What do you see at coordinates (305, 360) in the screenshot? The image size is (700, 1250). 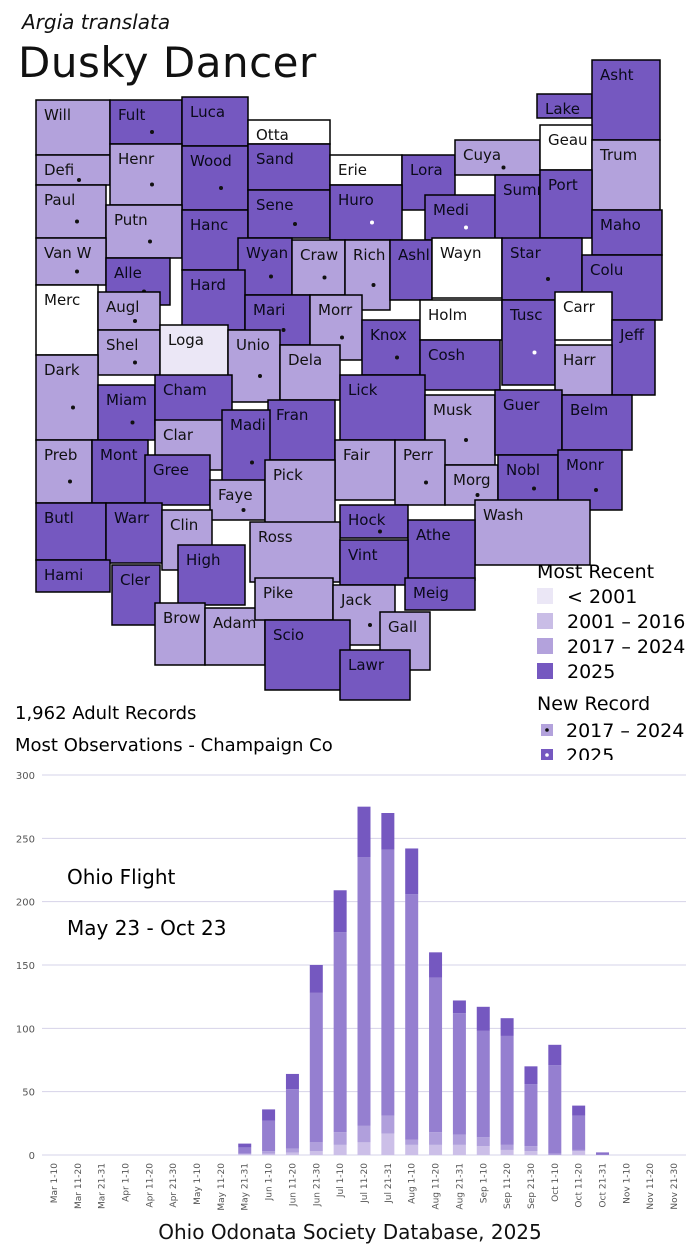 I see `county-label: Dela` at bounding box center [305, 360].